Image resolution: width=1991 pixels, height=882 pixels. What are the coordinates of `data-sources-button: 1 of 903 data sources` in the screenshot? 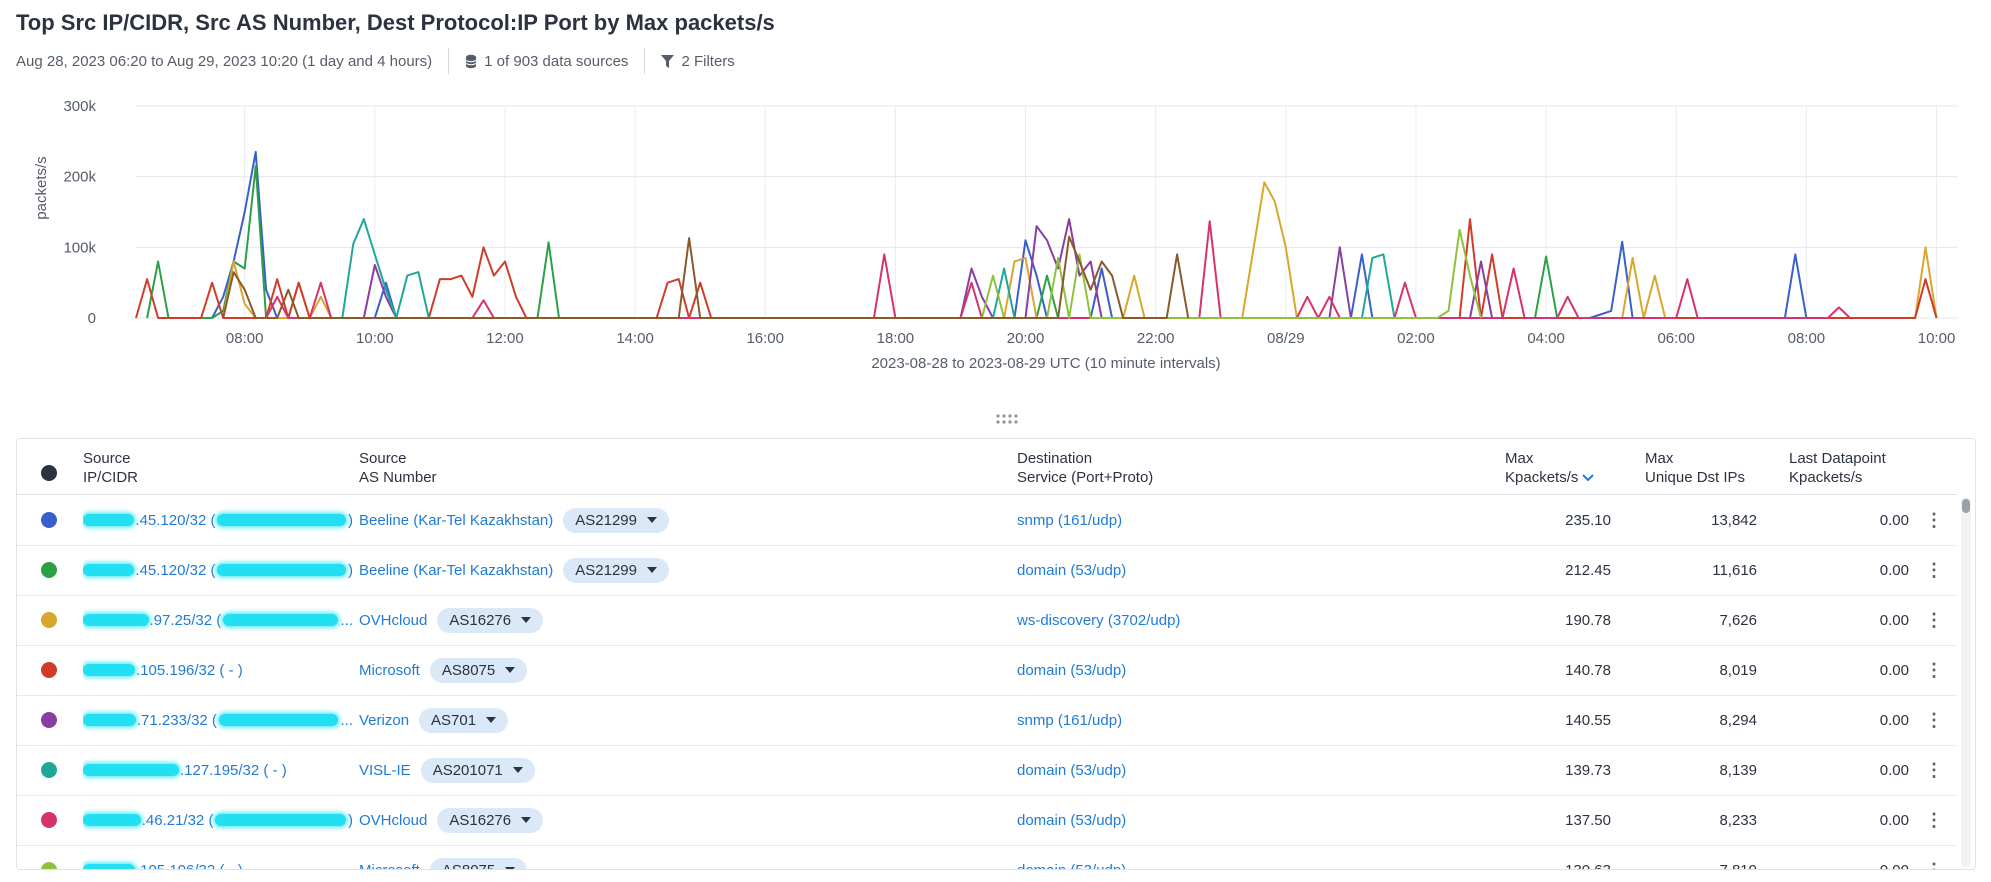 It's located at (546, 61).